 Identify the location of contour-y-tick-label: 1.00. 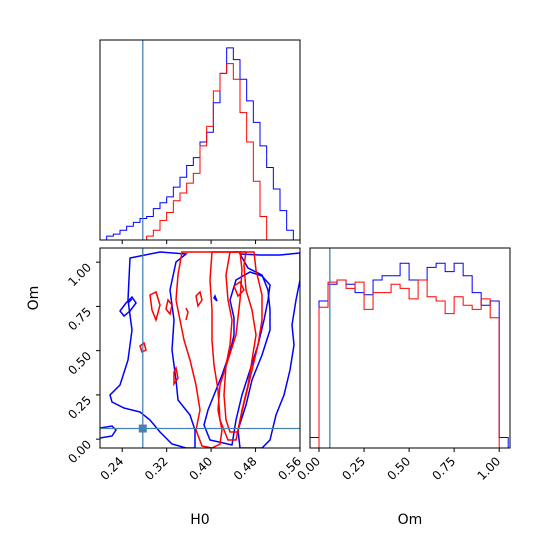
(79, 274).